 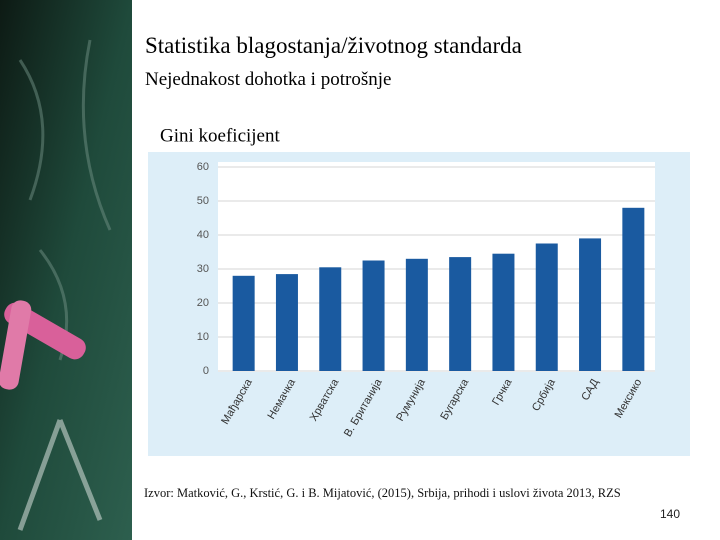 What do you see at coordinates (670, 514) in the screenshot?
I see `page-number: 140` at bounding box center [670, 514].